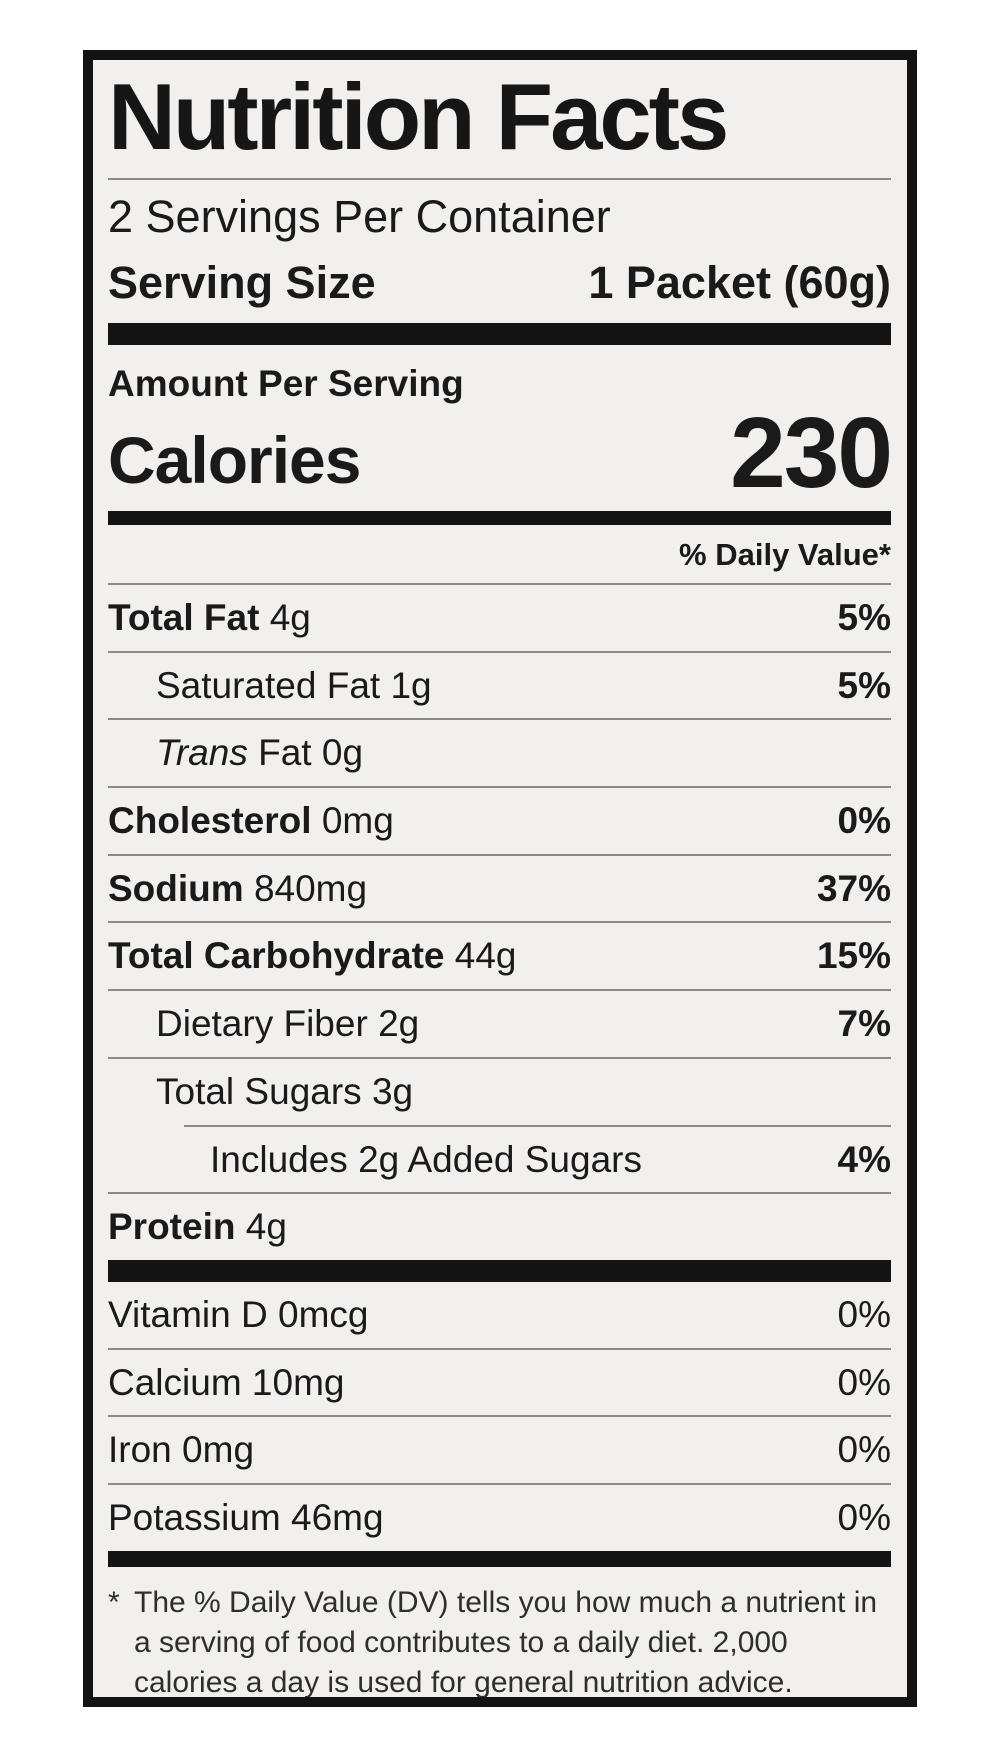 This screenshot has width=1000, height=1757. What do you see at coordinates (499, 1315) in the screenshot?
I see `vitamin-row-vitamin-d: Vitamin D 0mcg 0%` at bounding box center [499, 1315].